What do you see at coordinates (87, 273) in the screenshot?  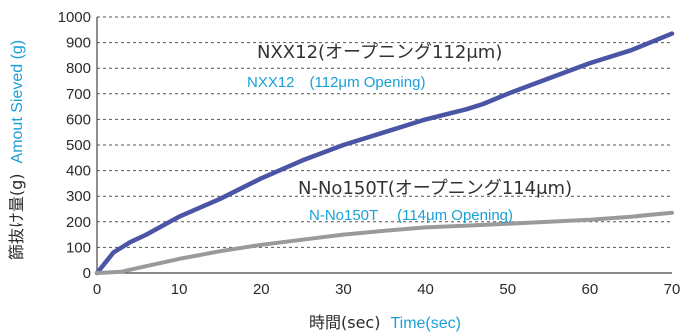 I see `y-tick-label-0: 0` at bounding box center [87, 273].